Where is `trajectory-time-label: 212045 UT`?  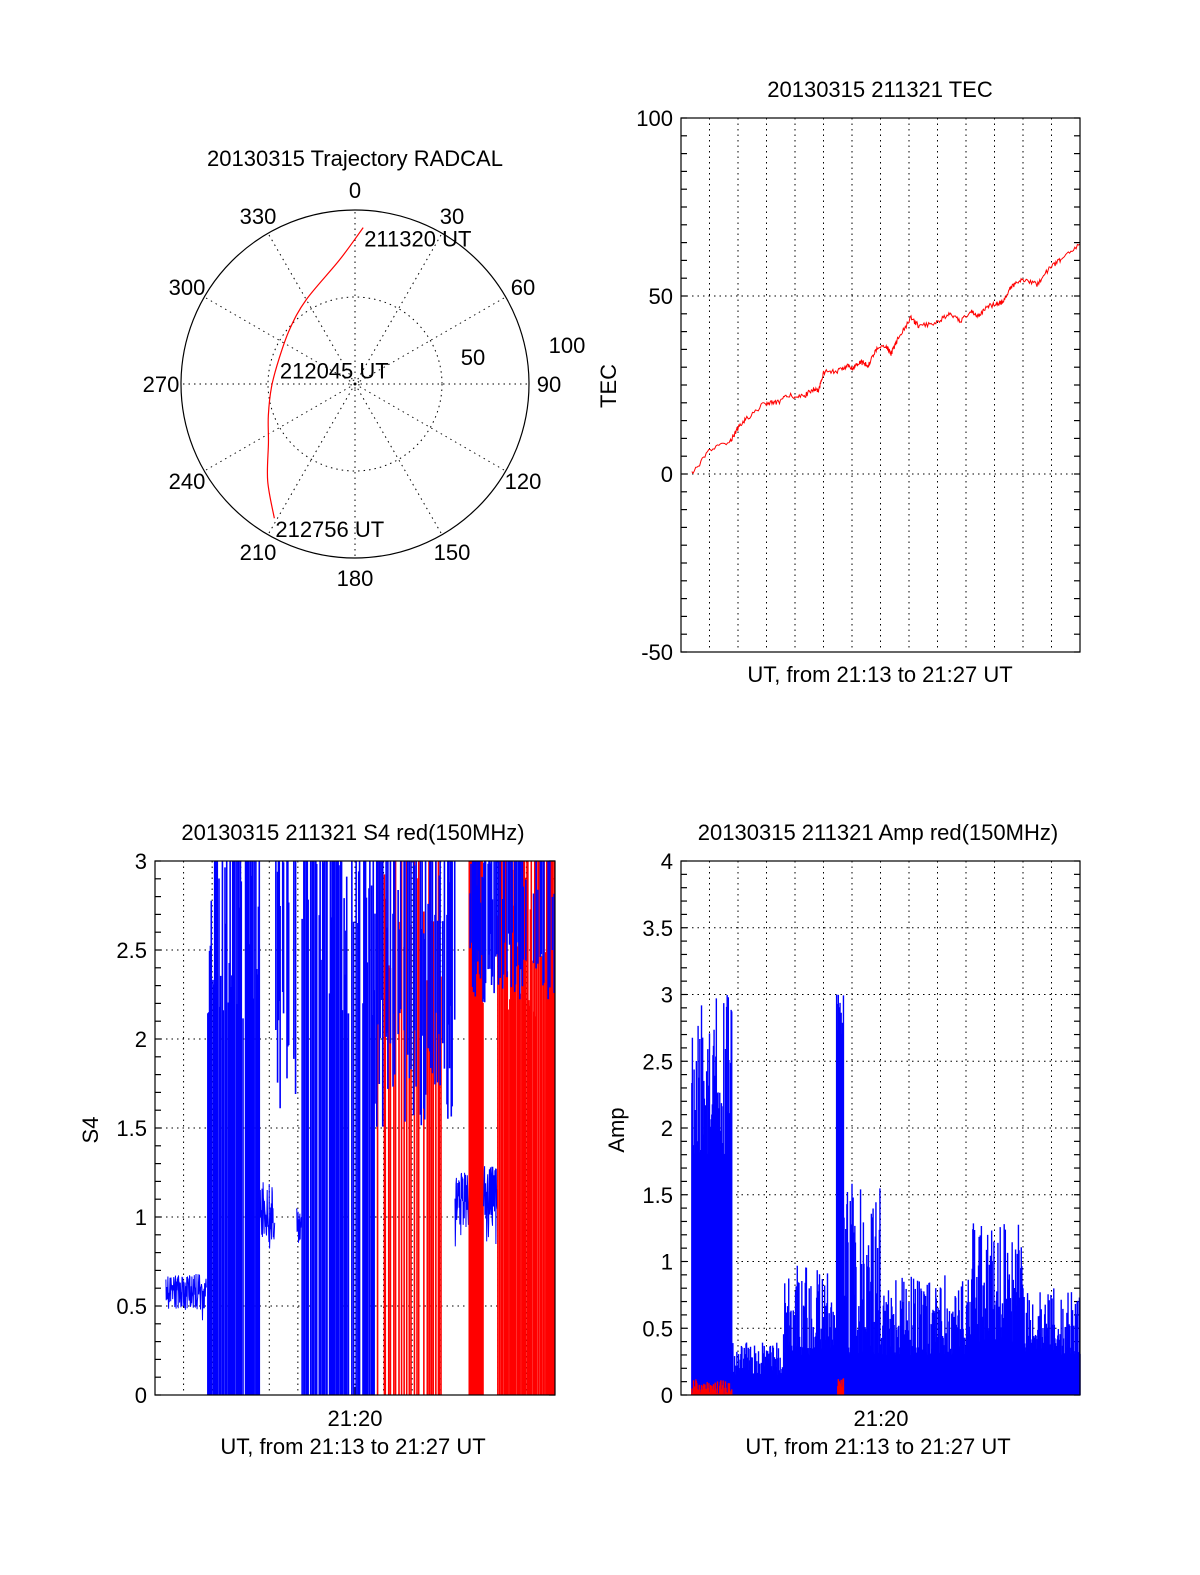
trajectory-time-label: 212045 UT is located at coordinates (334, 370).